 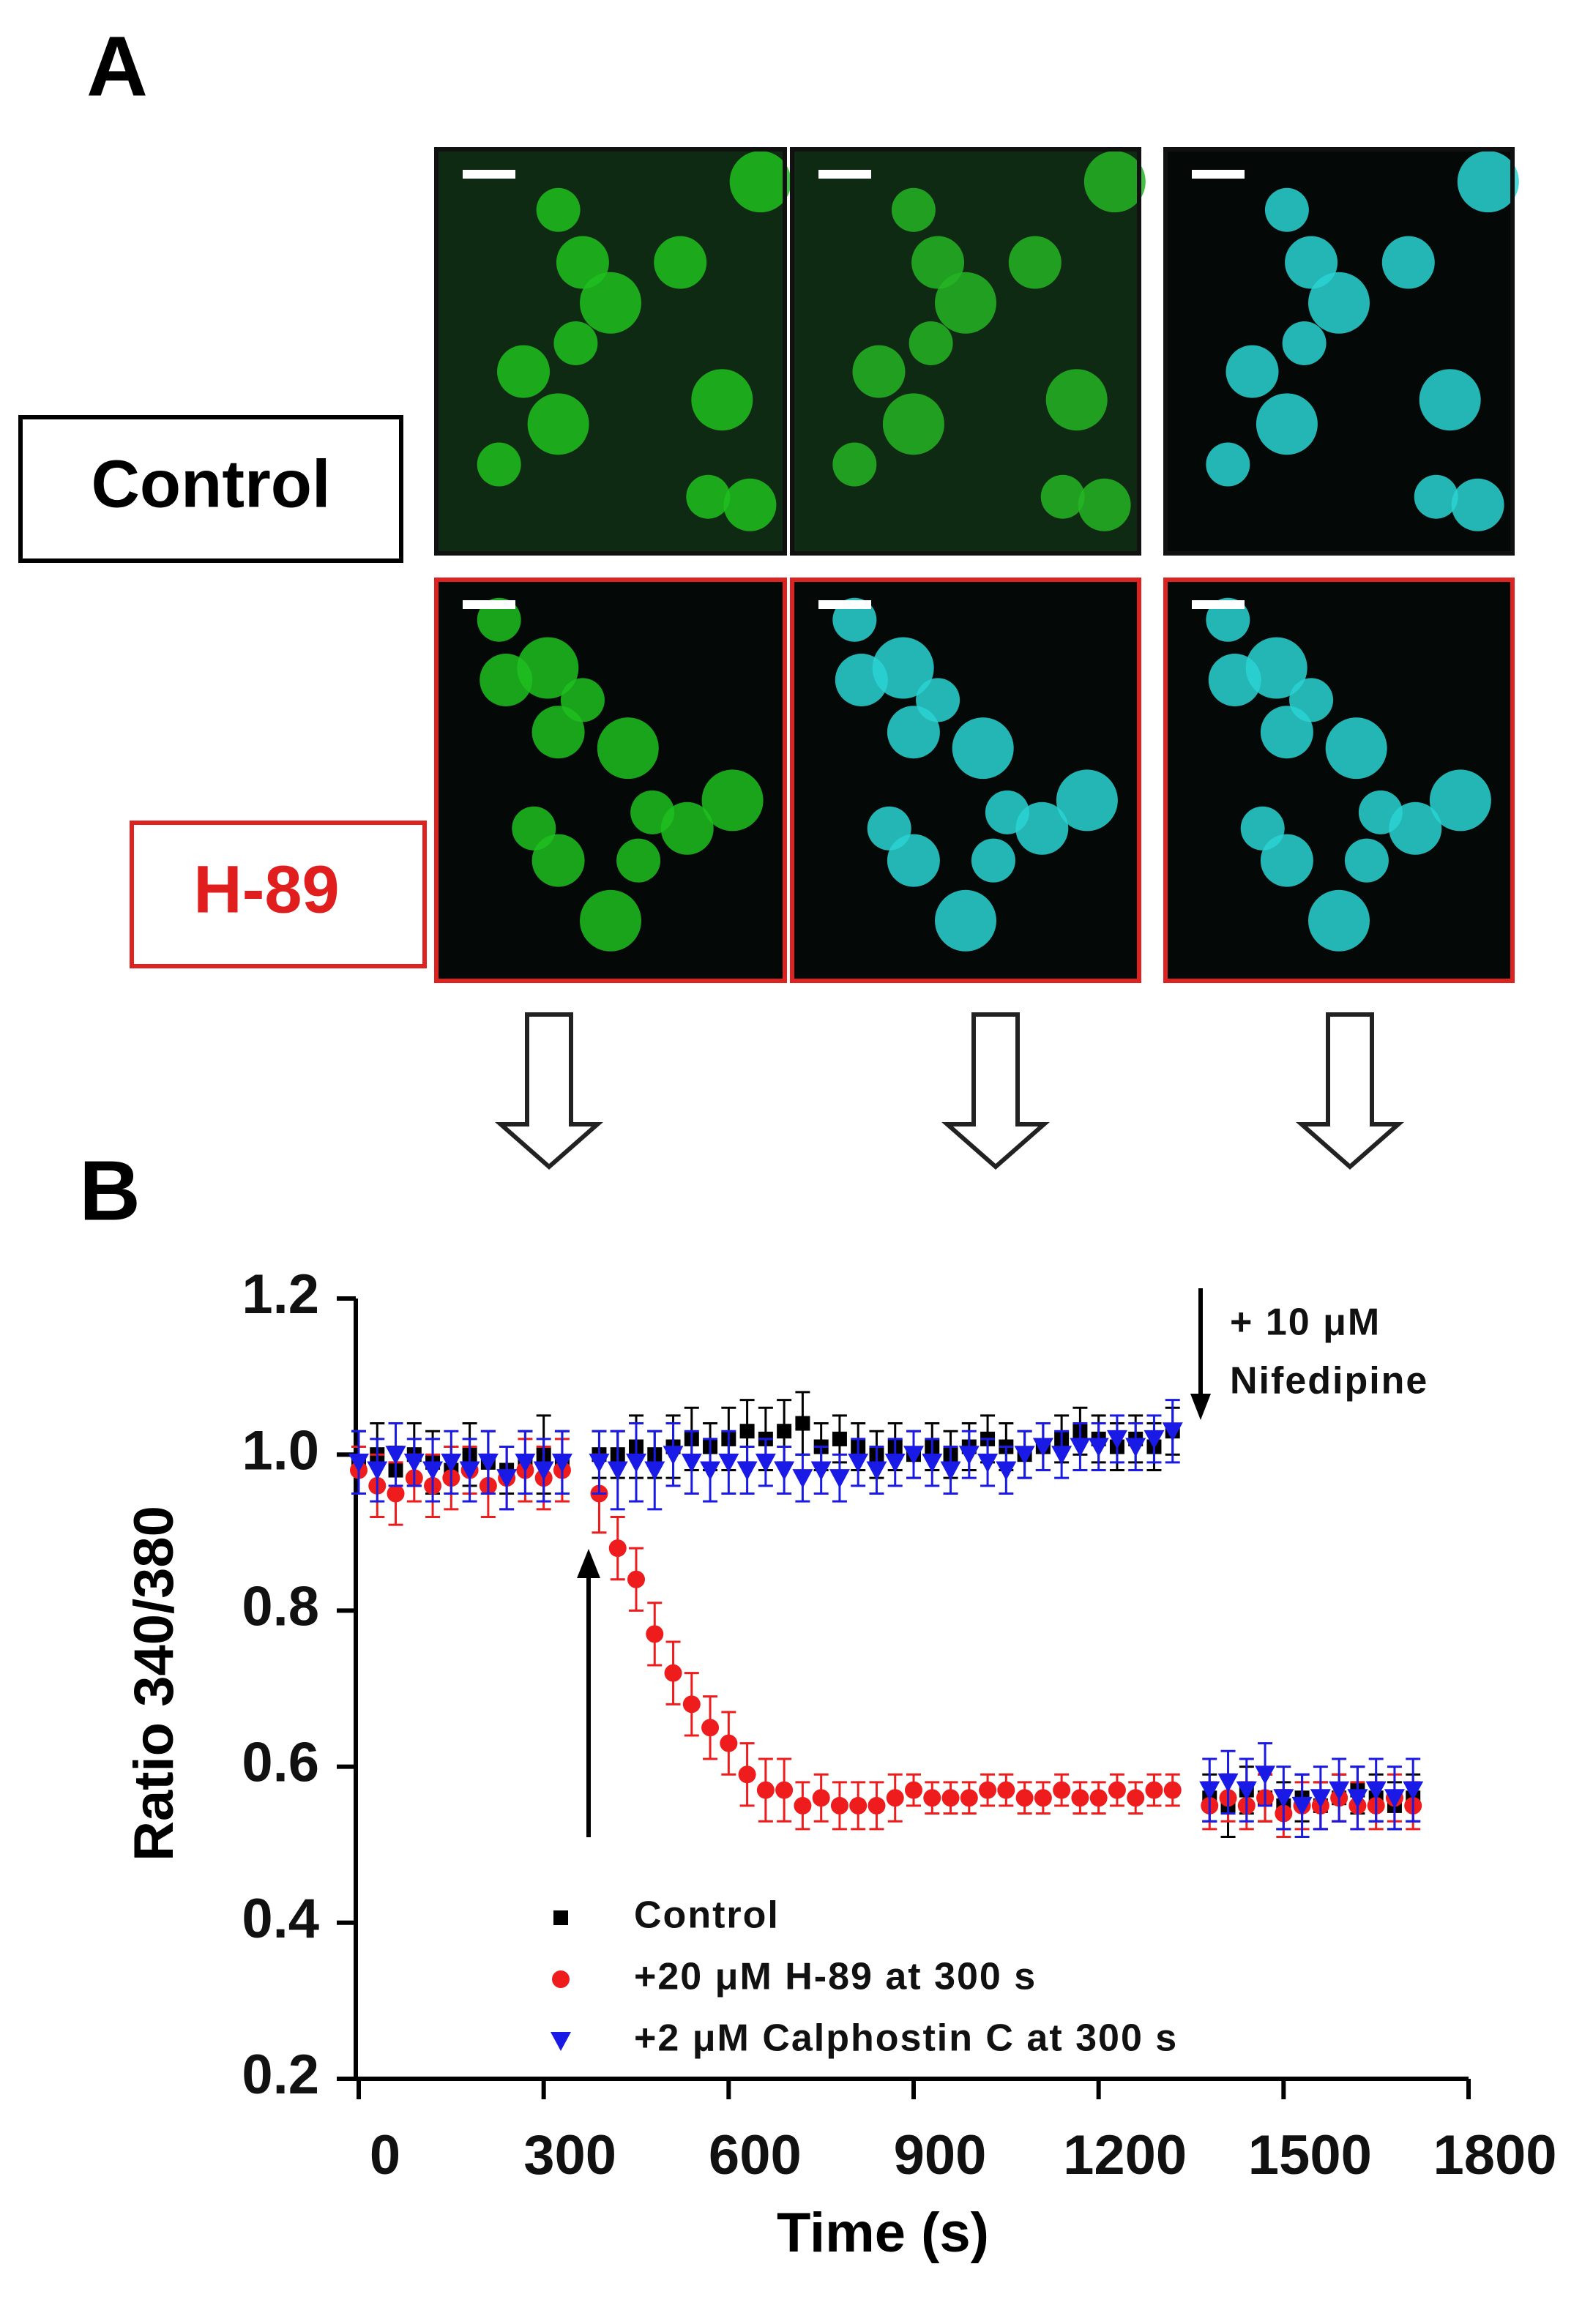 What do you see at coordinates (561, 1979) in the screenshot?
I see `legend-marker` at bounding box center [561, 1979].